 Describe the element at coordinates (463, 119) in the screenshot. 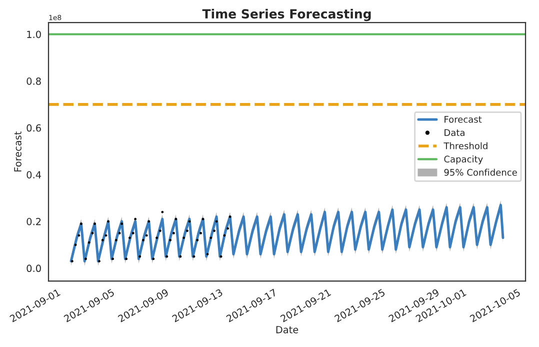

I see `legend-label: Forecast` at that location.